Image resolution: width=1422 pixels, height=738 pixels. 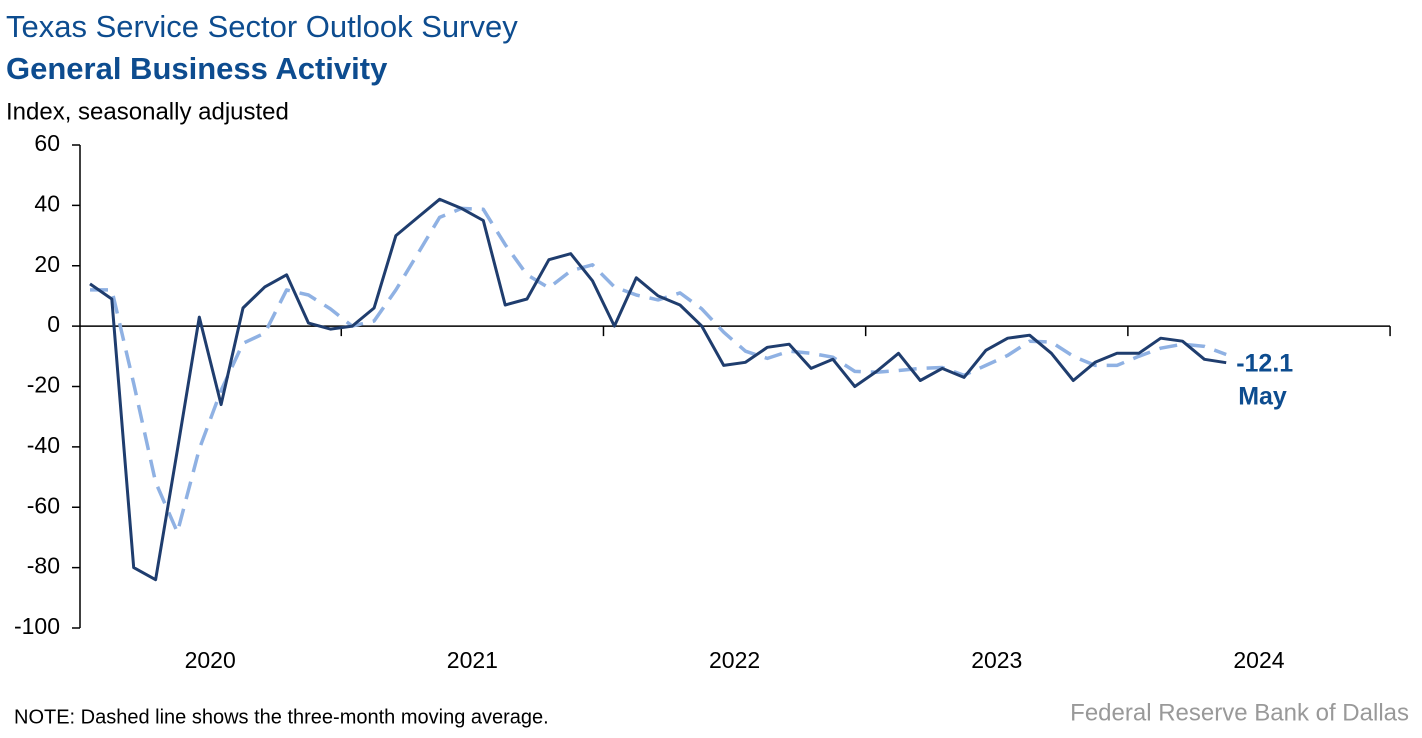 I want to click on x-tick-label: 2023, so click(x=996, y=660).